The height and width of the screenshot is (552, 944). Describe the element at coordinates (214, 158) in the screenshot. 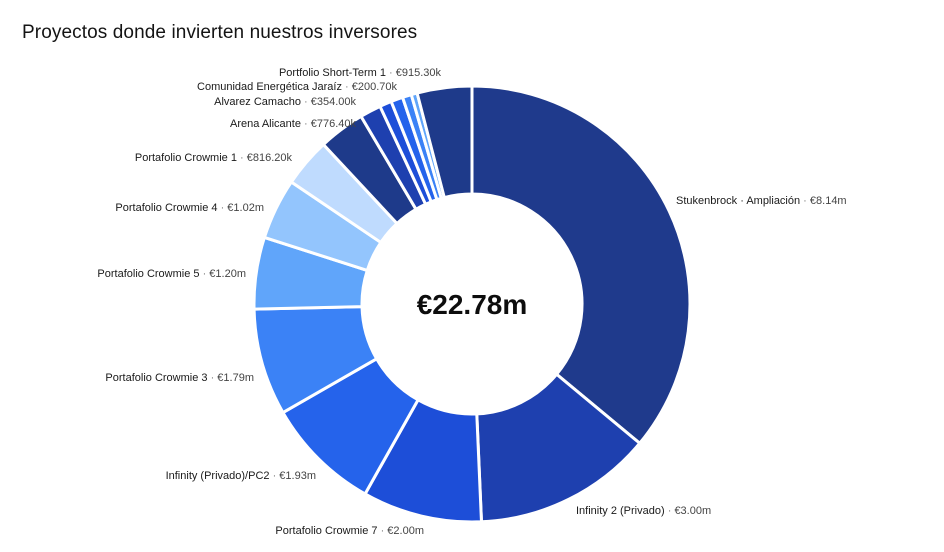

I see `slice-label: Portafolio Crowmie 1 · €816.20k` at that location.